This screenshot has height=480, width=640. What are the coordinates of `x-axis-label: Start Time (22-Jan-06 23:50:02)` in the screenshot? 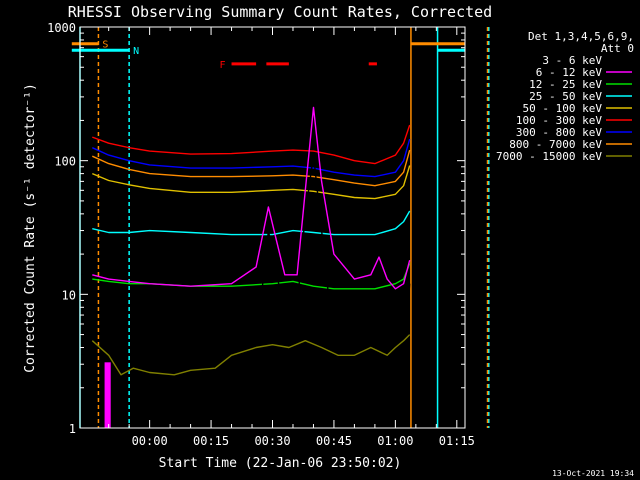 It's located at (280, 463).